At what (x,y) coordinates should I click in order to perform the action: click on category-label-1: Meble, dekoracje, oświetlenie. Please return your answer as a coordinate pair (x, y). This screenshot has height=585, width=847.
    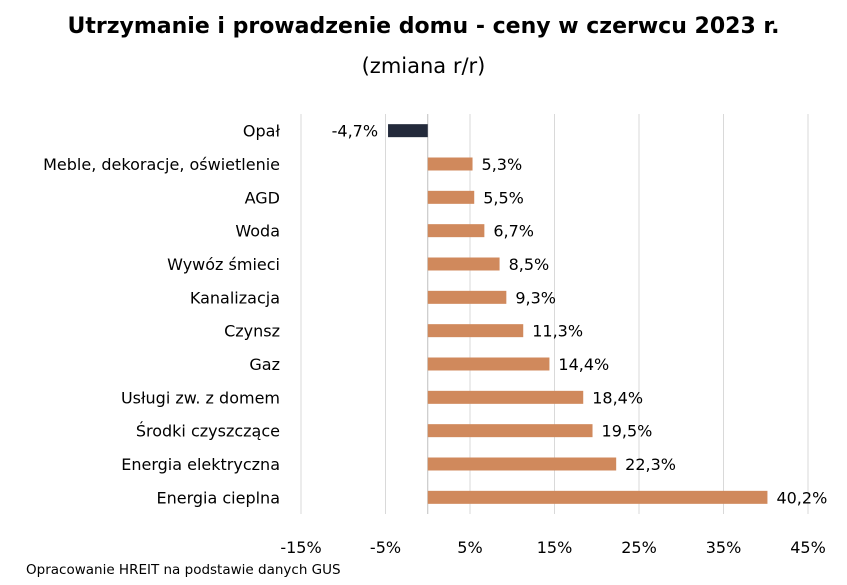
    Looking at the image, I should click on (161, 164).